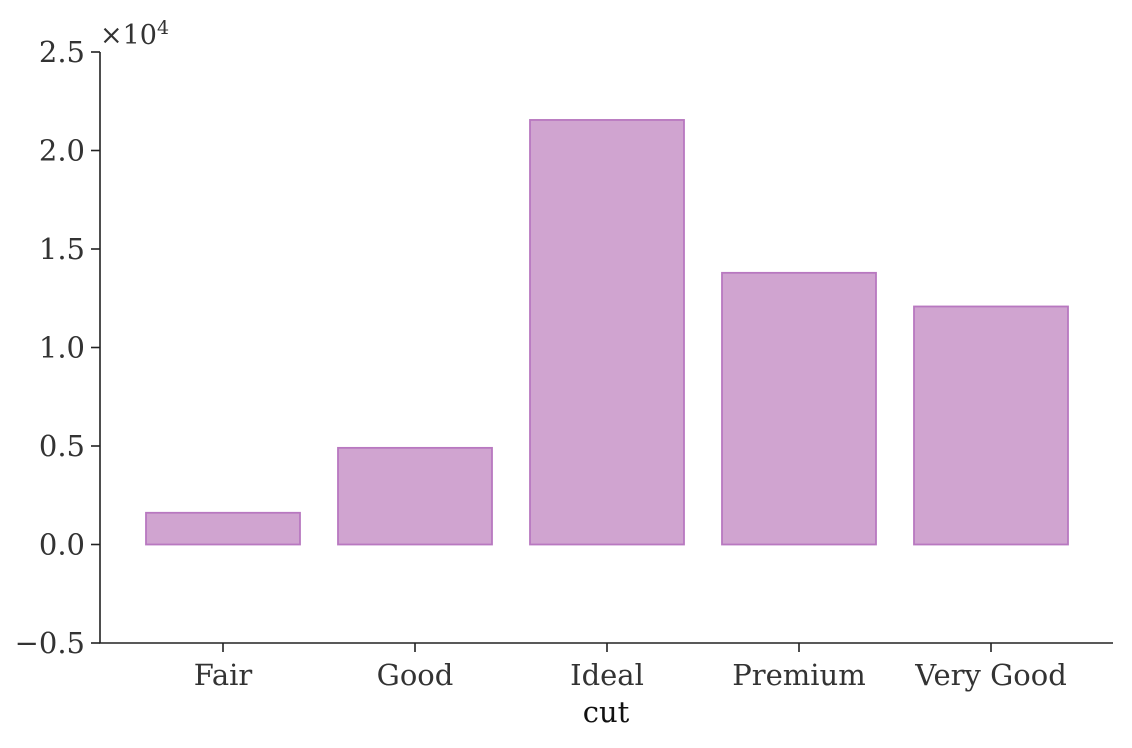  What do you see at coordinates (62, 249) in the screenshot?
I see `y-tick-label: 1.5` at bounding box center [62, 249].